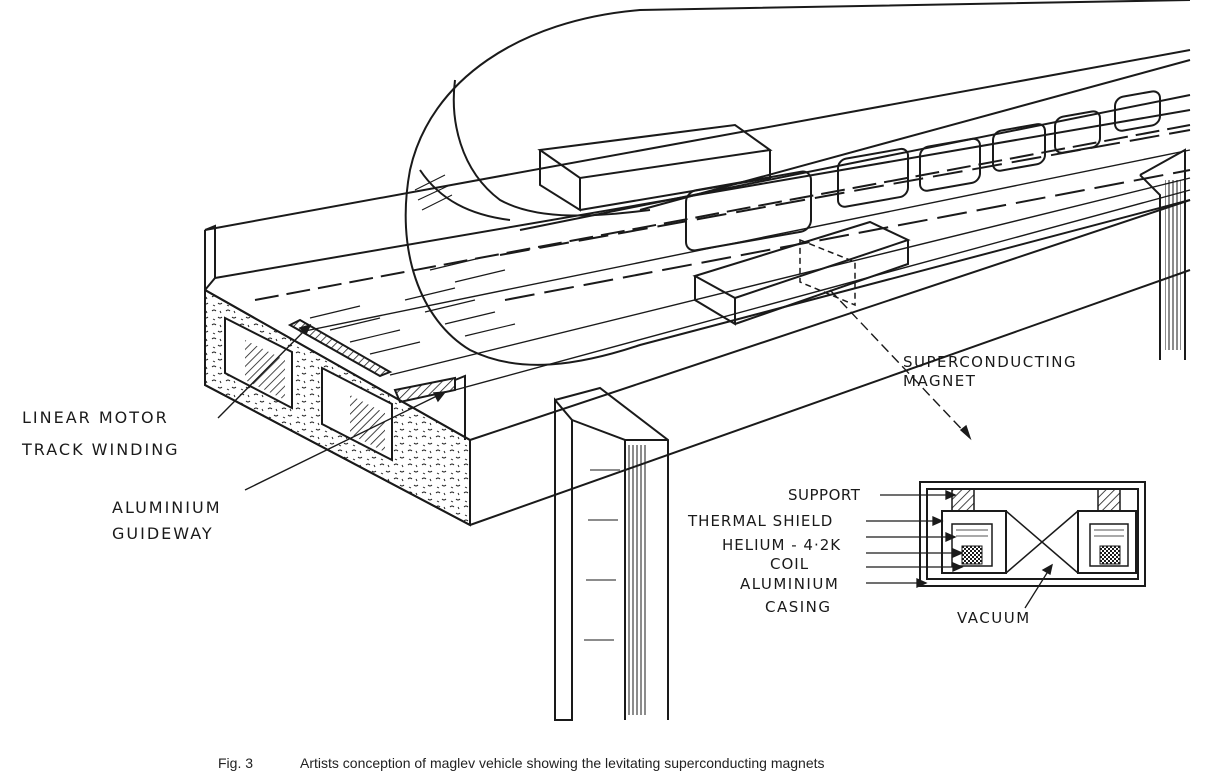 The width and height of the screenshot is (1206, 779). What do you see at coordinates (959, 549) in the screenshot?
I see `inset-arrows` at bounding box center [959, 549].